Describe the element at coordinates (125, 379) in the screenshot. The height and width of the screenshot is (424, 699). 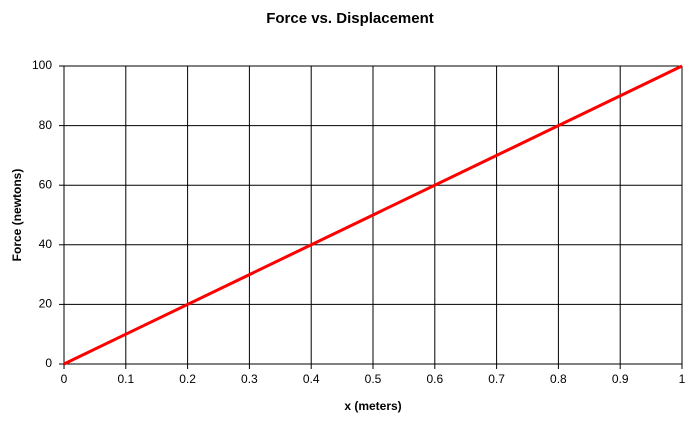
I see `x-tick-label: 0.1` at that location.